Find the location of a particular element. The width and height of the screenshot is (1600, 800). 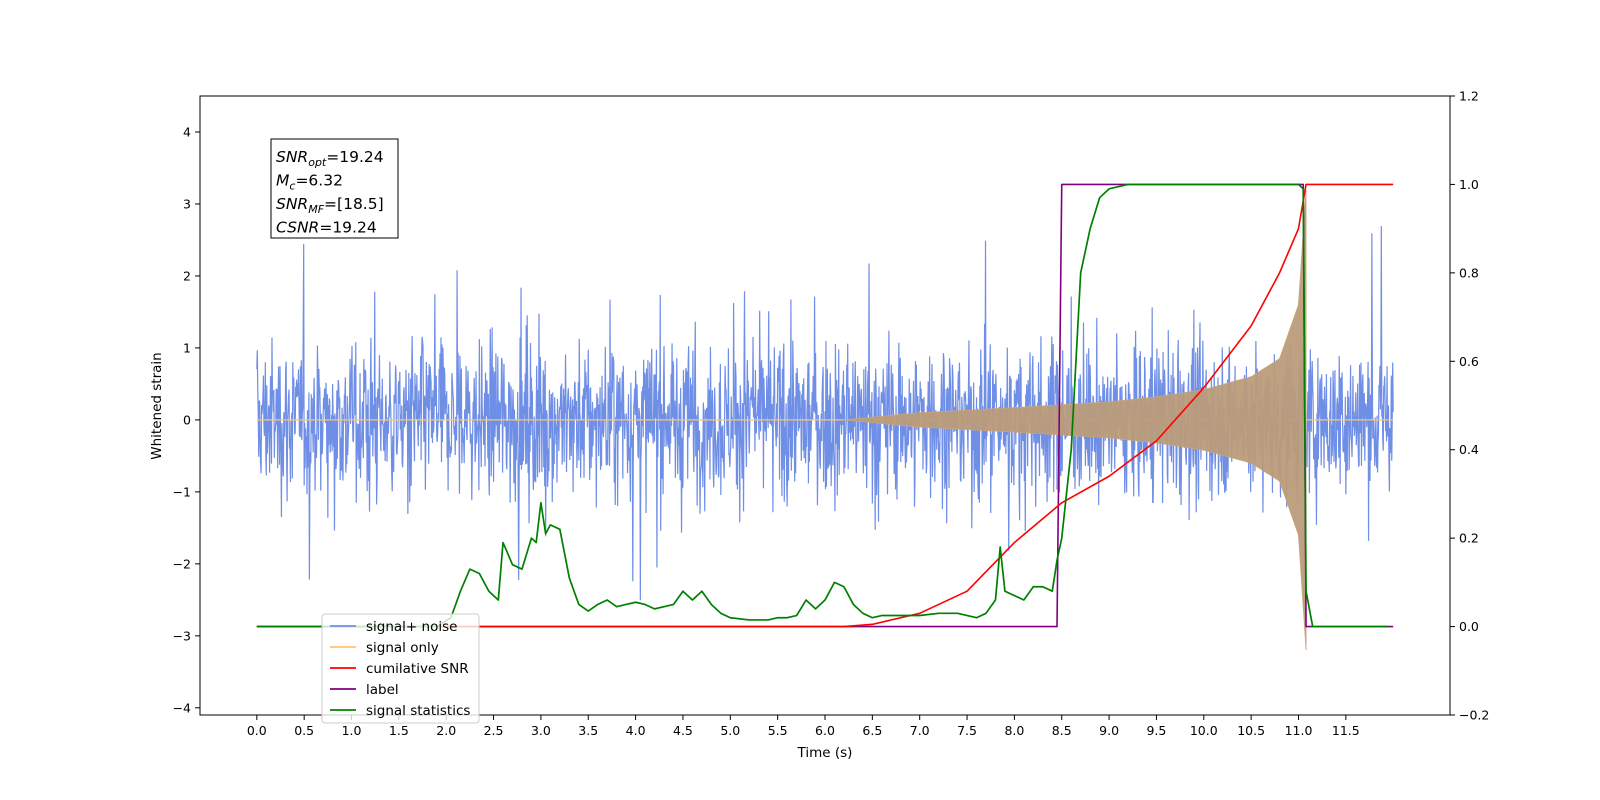

y2-tick-label: 0.2 is located at coordinates (1469, 538).